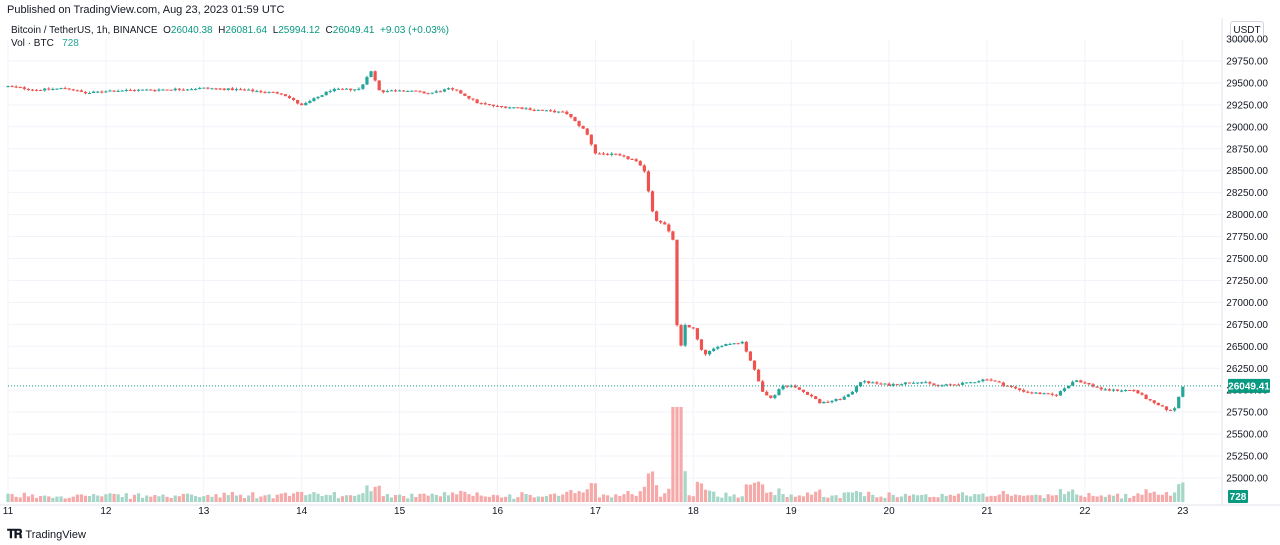  What do you see at coordinates (1247, 259) in the screenshot?
I see `y-tick-label: 27500.00` at bounding box center [1247, 259].